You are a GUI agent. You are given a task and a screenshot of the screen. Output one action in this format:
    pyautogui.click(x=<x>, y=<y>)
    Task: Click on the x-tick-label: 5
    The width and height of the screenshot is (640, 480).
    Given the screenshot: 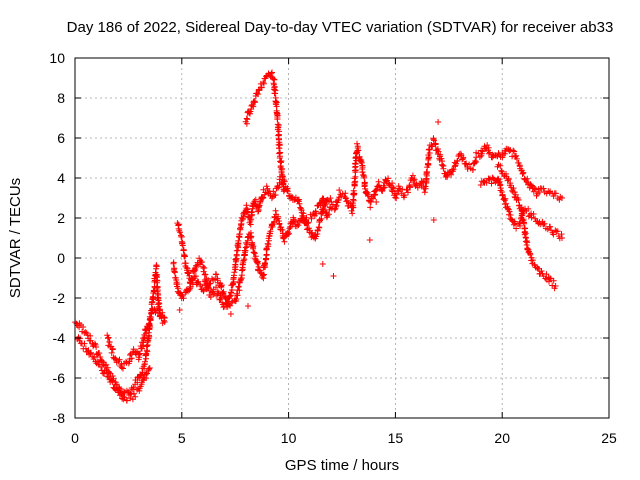 What is the action you would take?
    pyautogui.click(x=182, y=438)
    